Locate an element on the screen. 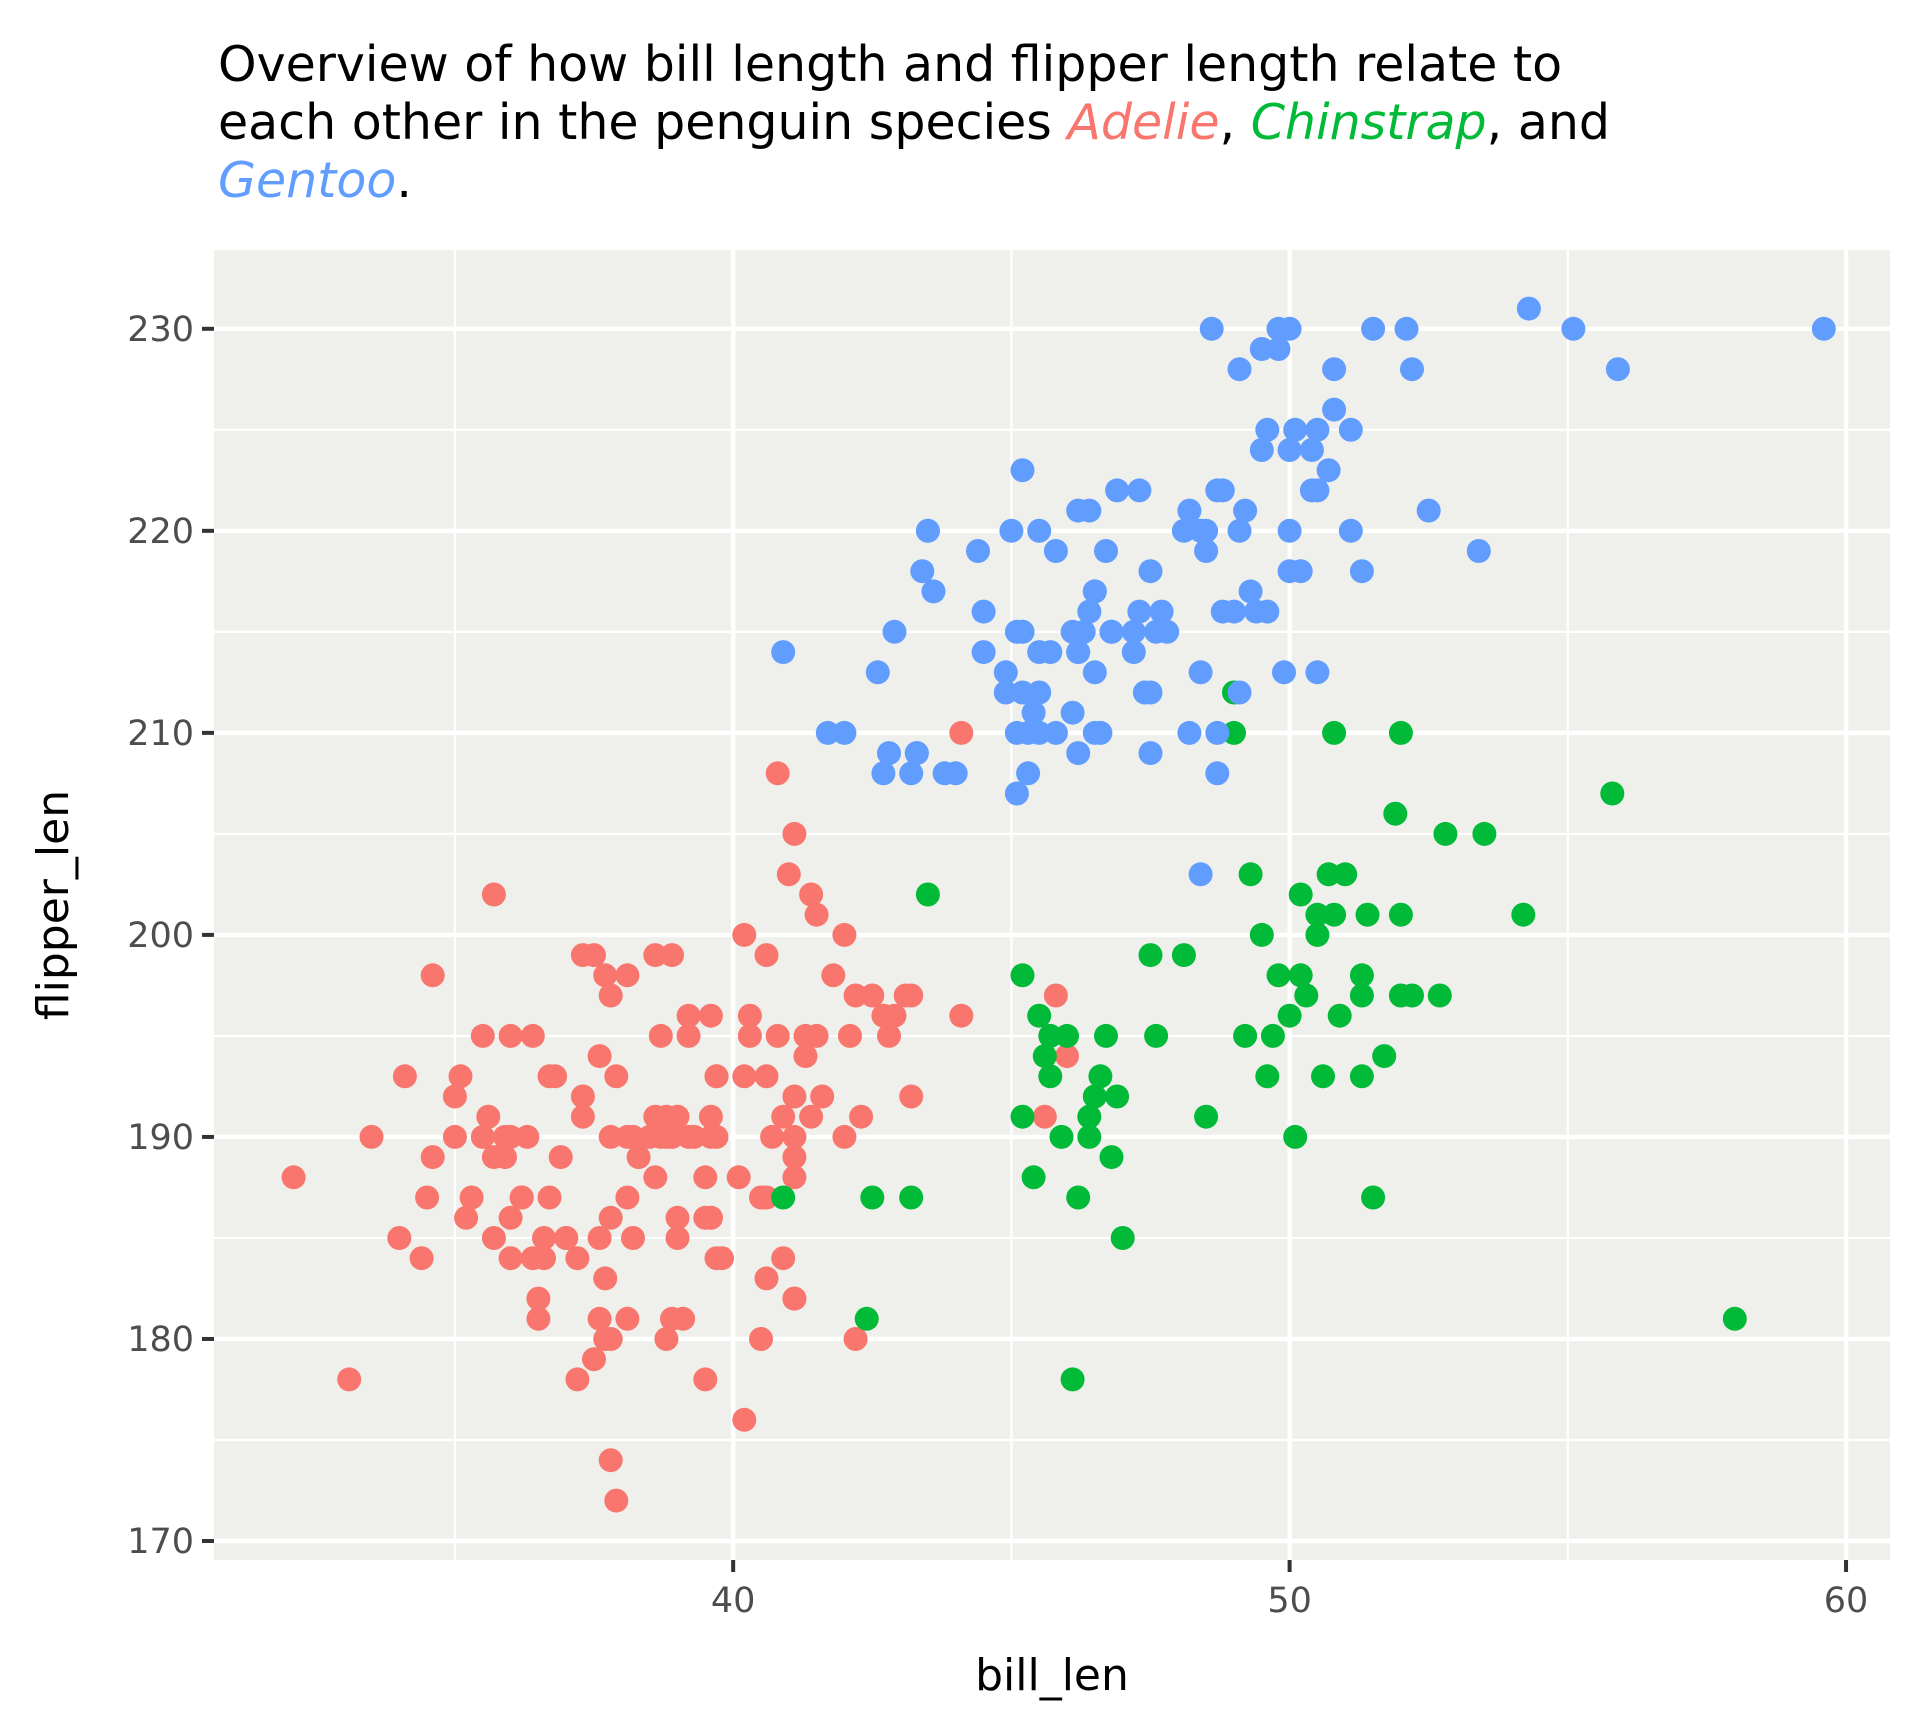  title-text: , and is located at coordinates (1548, 122).